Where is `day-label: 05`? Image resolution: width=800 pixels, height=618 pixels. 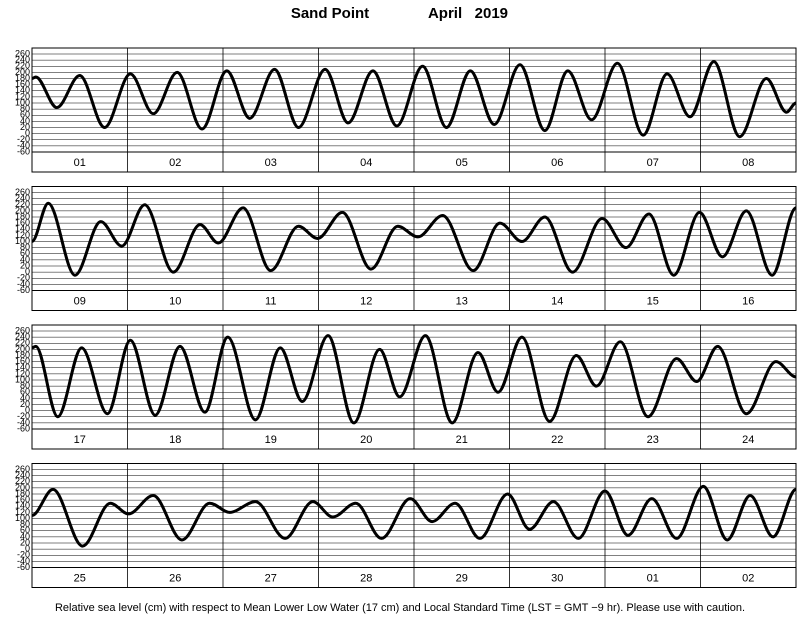 day-label: 05 is located at coordinates (462, 163).